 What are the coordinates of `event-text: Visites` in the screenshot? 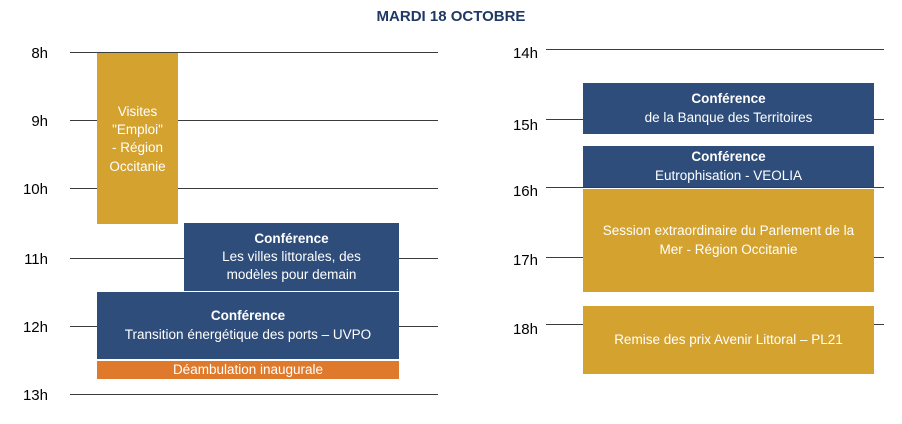 It's located at (137, 111).